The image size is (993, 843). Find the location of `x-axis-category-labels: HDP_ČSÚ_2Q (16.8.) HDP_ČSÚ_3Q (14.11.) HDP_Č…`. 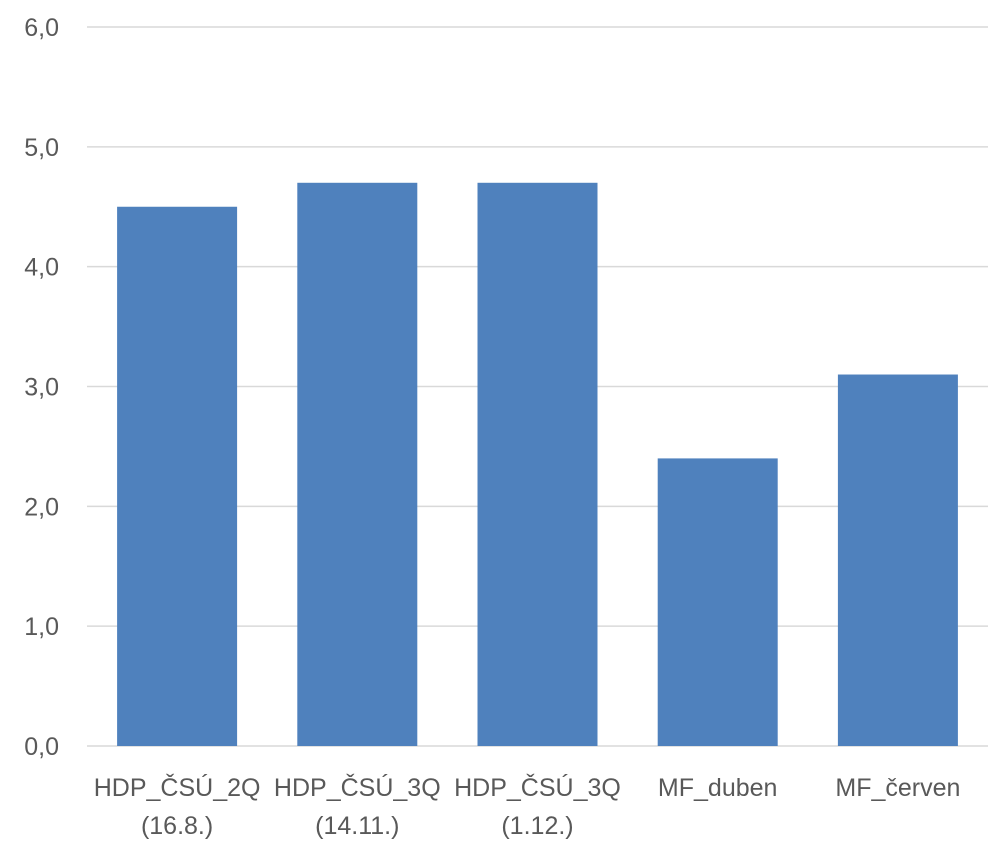

x-axis-category-labels: HDP_ČSÚ_2Q (16.8.) HDP_ČSÚ_3Q (14.11.) HDP_Č… is located at coordinates (527, 806).